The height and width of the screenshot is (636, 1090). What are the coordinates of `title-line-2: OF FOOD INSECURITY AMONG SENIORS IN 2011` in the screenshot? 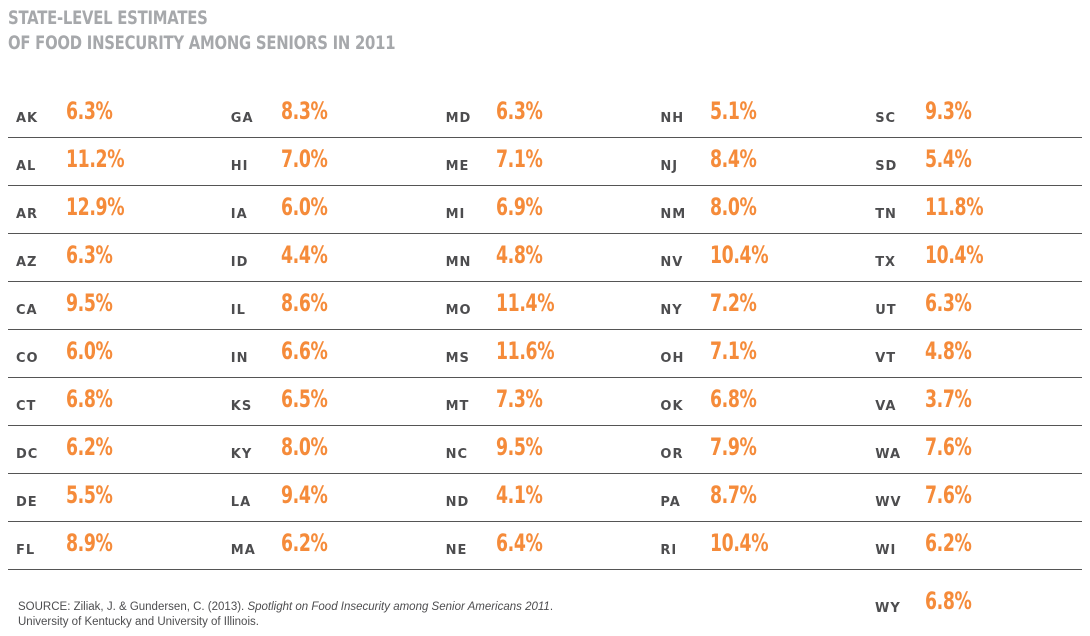 It's located at (202, 43).